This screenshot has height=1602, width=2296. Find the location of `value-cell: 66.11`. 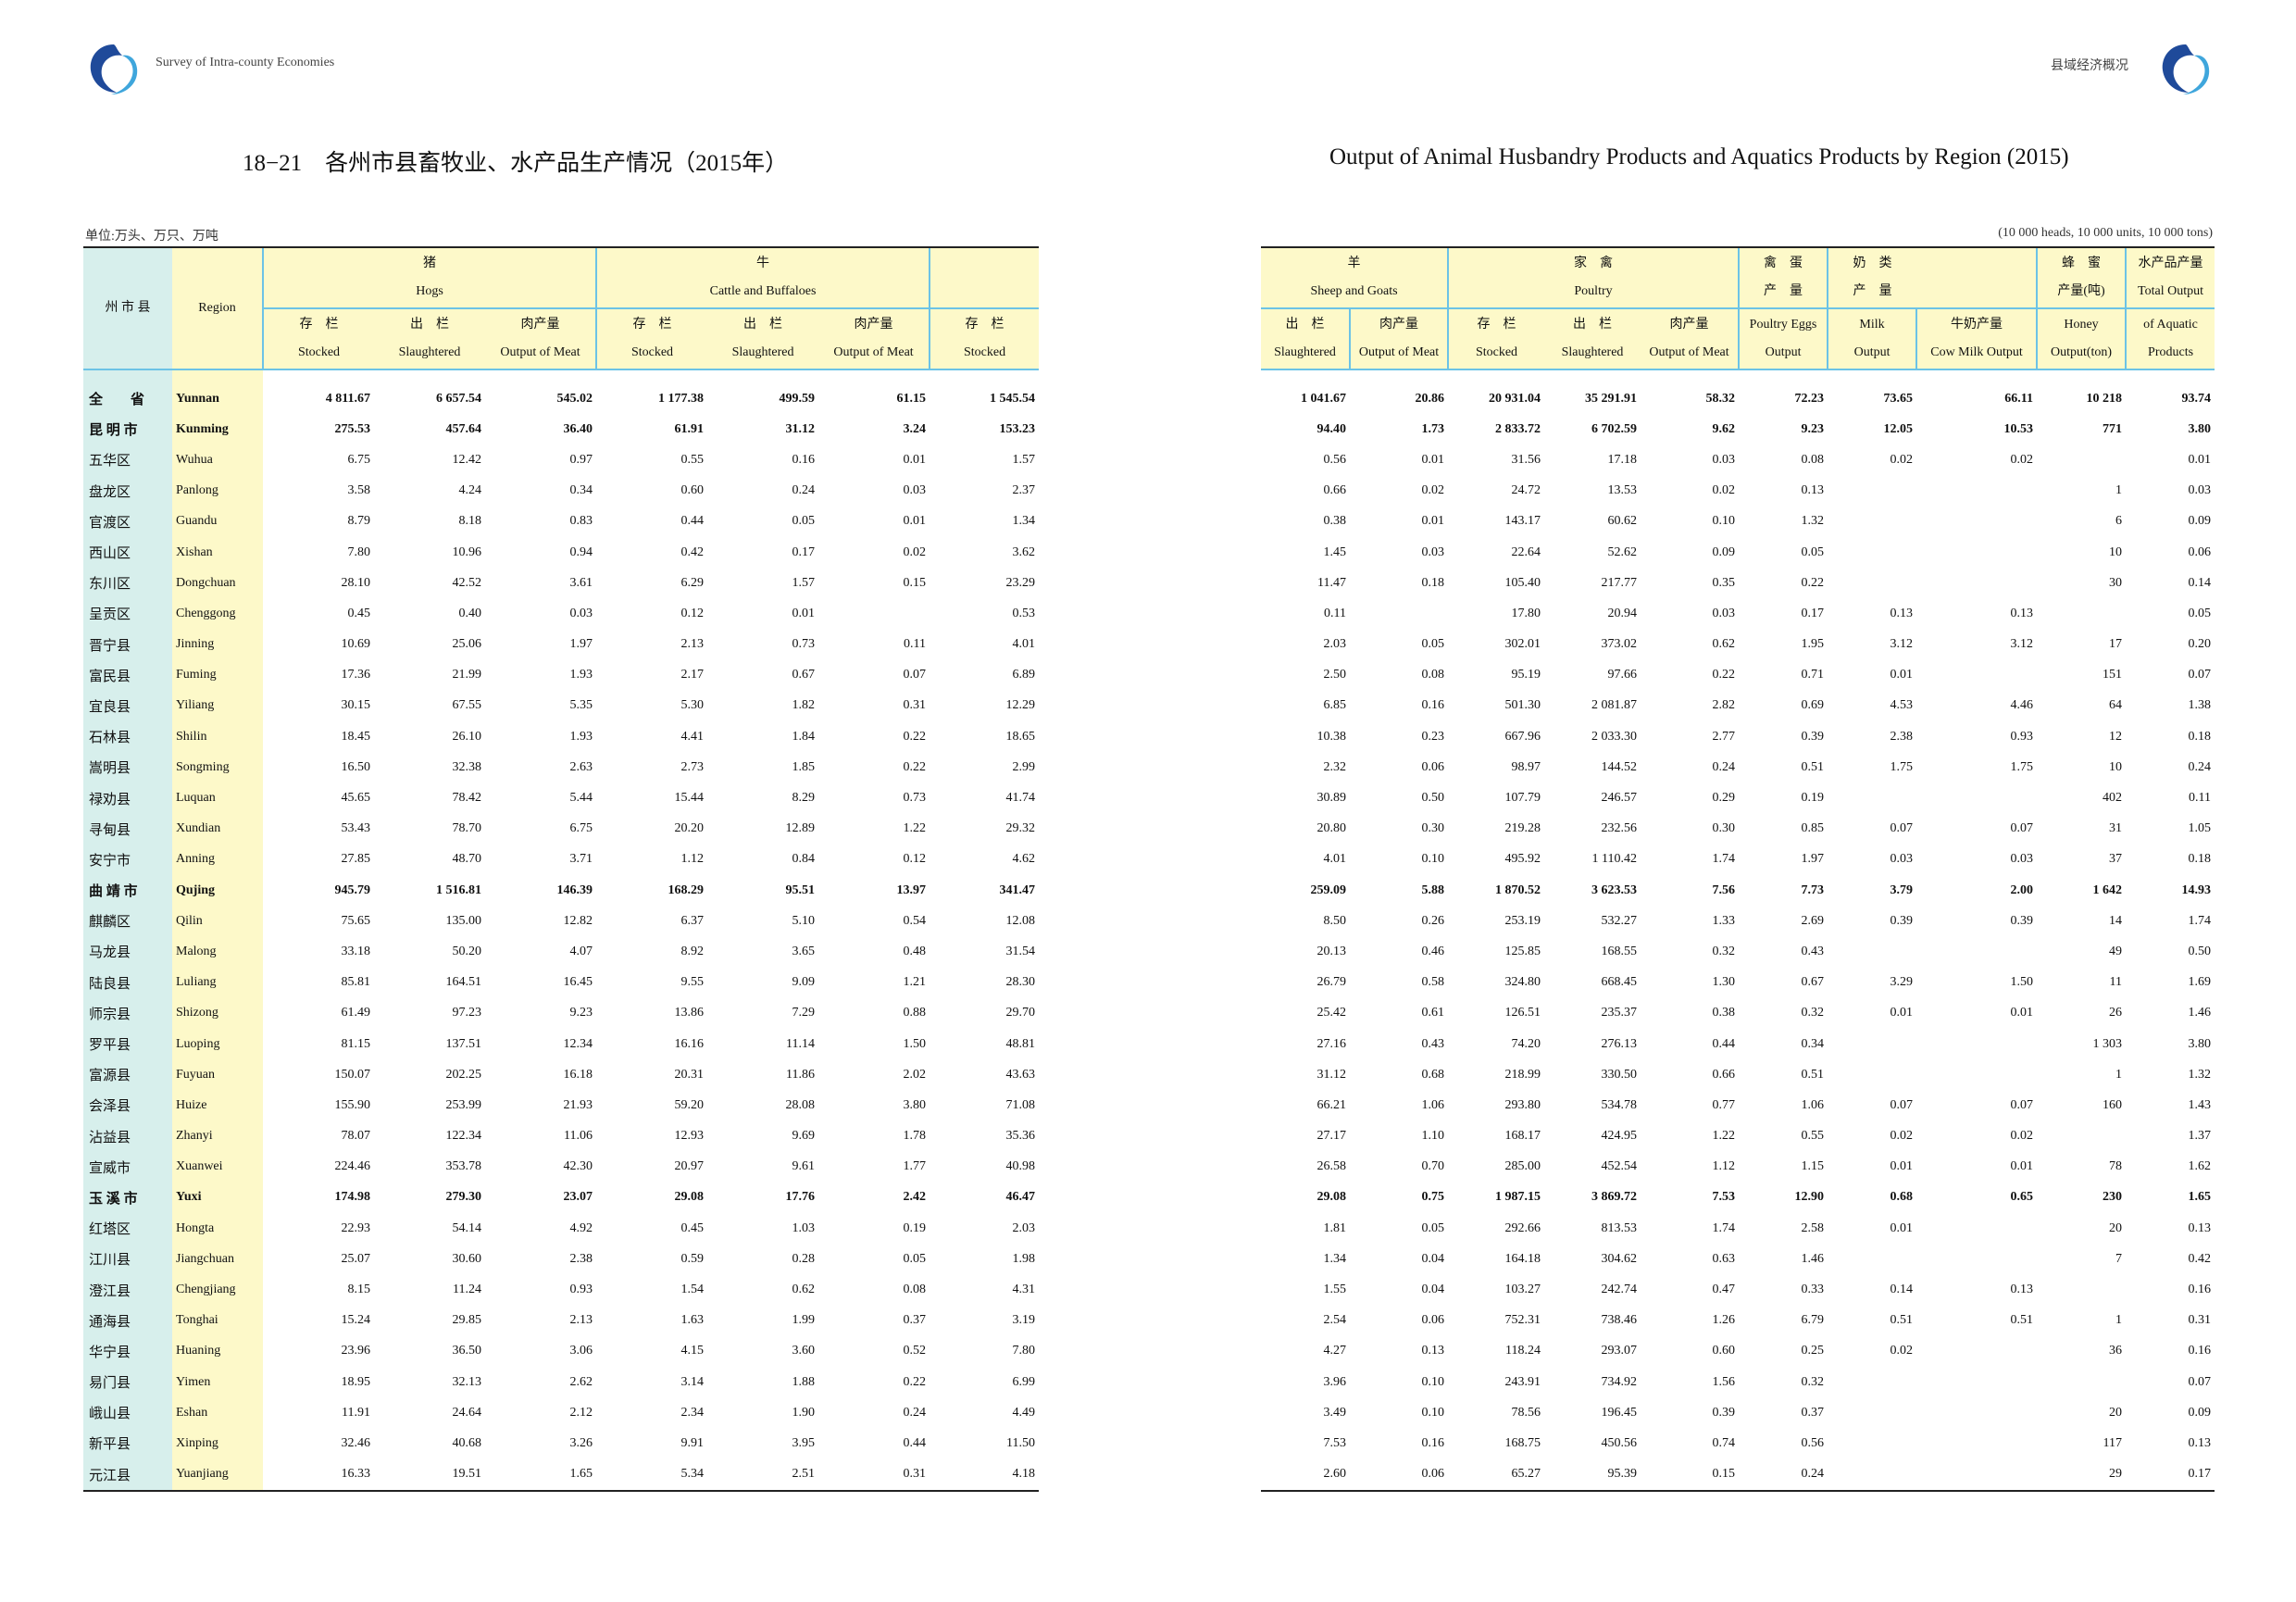

value-cell: 66.11 is located at coordinates (2019, 398).